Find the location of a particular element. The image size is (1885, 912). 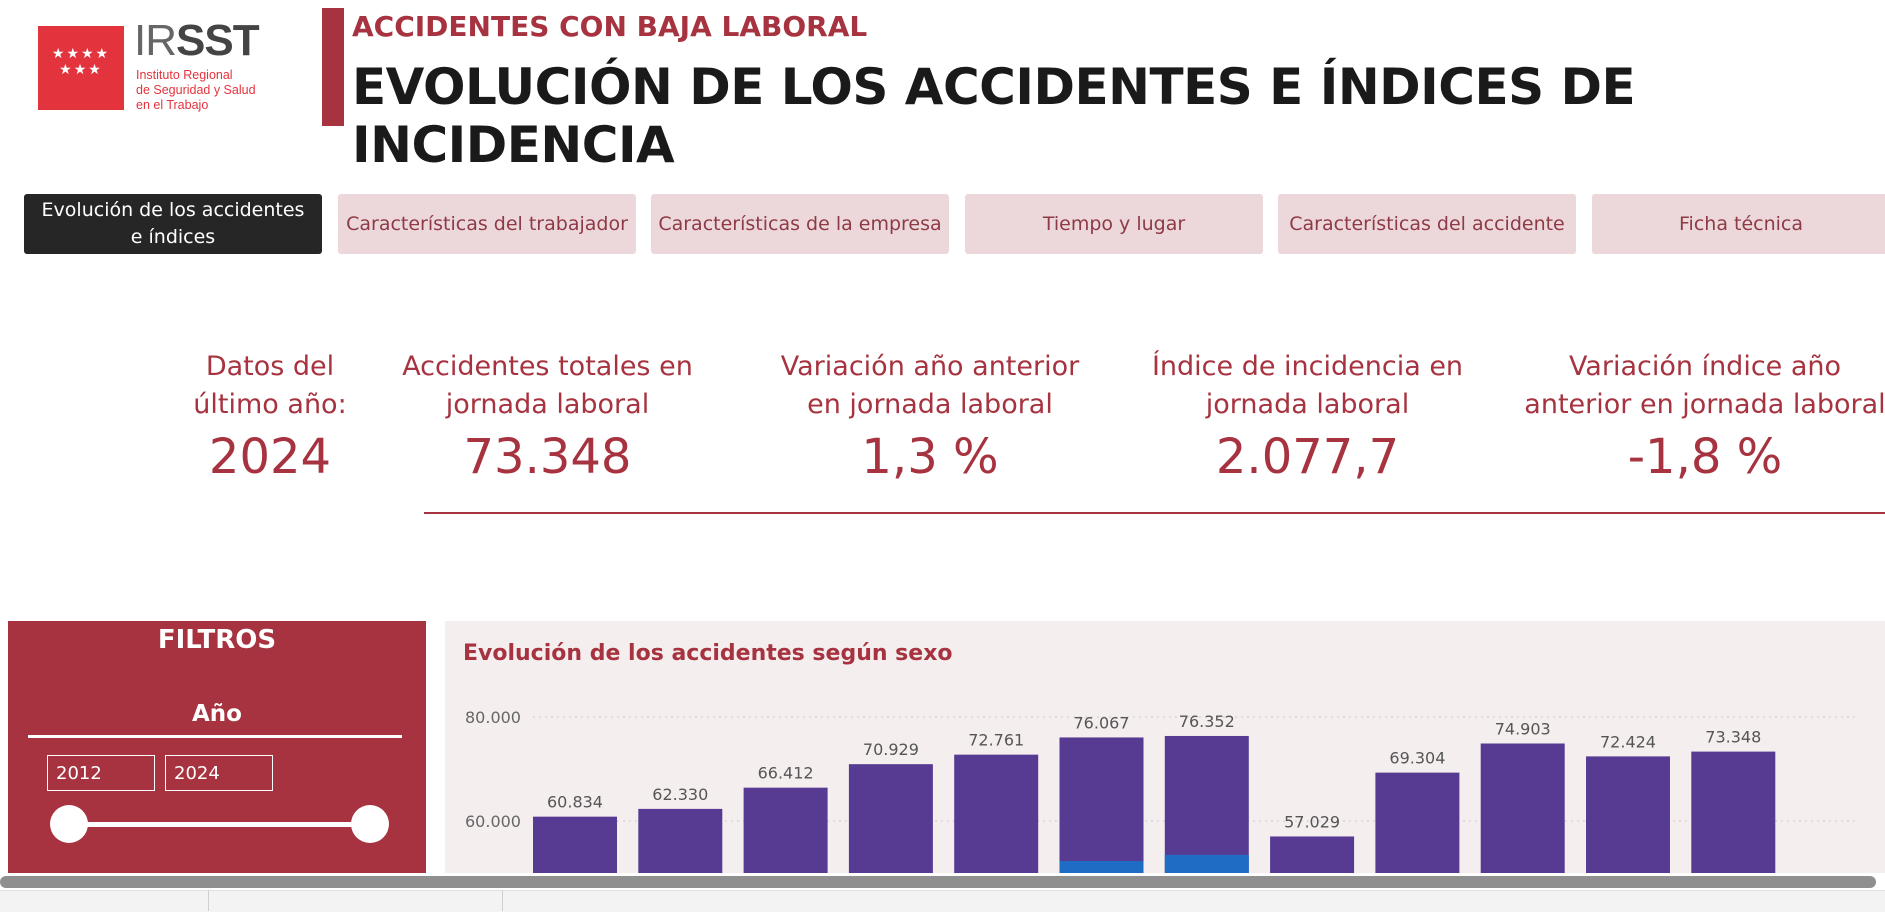

bar-data-label: 72.424 is located at coordinates (1628, 741).